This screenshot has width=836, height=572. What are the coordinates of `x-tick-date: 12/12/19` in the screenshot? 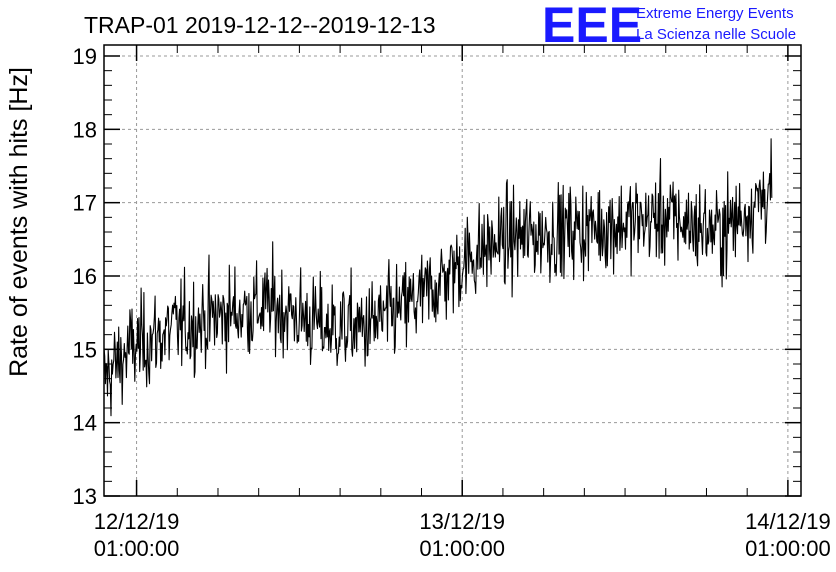 It's located at (137, 521).